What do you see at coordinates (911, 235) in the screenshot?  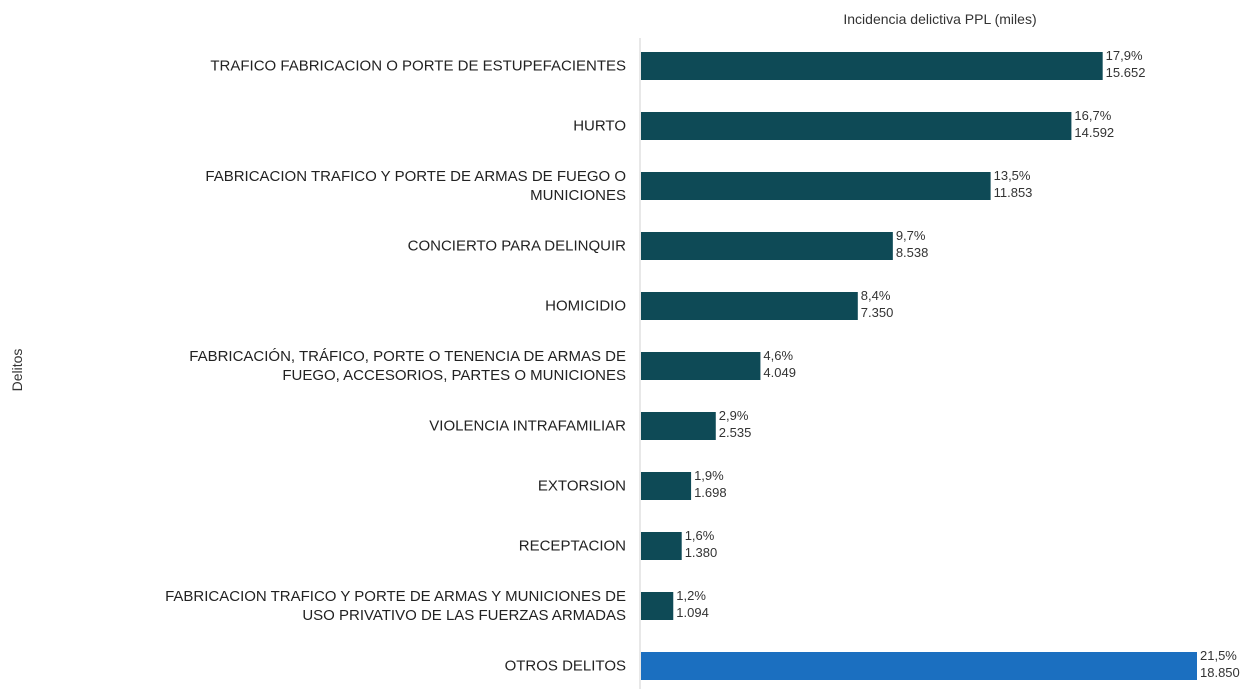 I see `share-label: 9,7%` at bounding box center [911, 235].